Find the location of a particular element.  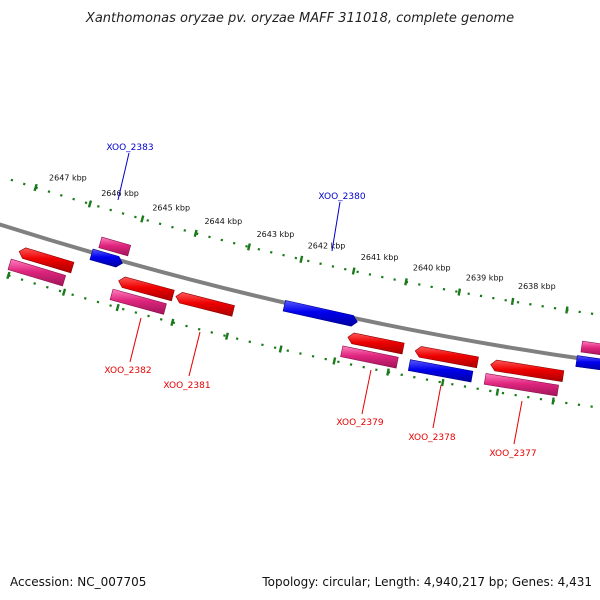

kbp-tick-label: 2641 kbp is located at coordinates (380, 257).